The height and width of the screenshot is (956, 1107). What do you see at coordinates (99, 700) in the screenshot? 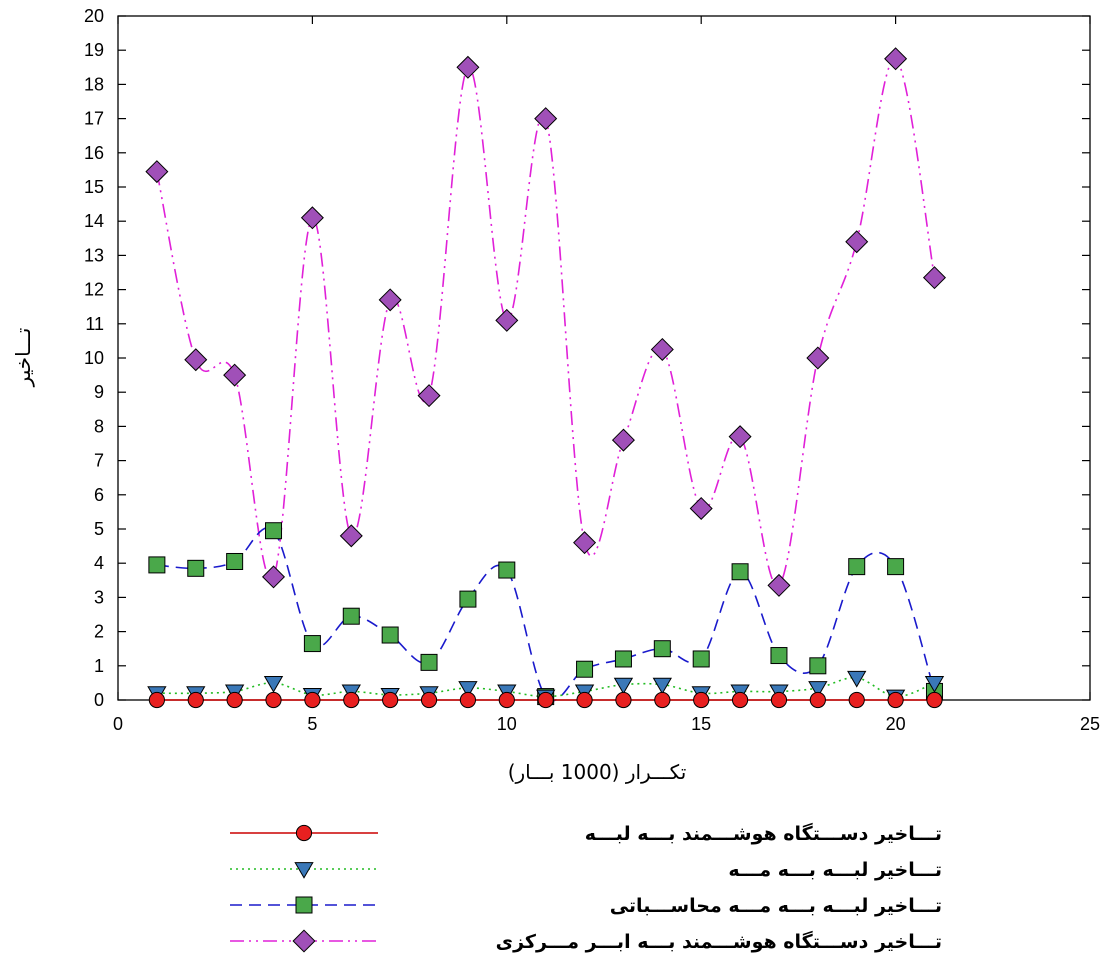
I see `y-tick-label: 0` at bounding box center [99, 700].